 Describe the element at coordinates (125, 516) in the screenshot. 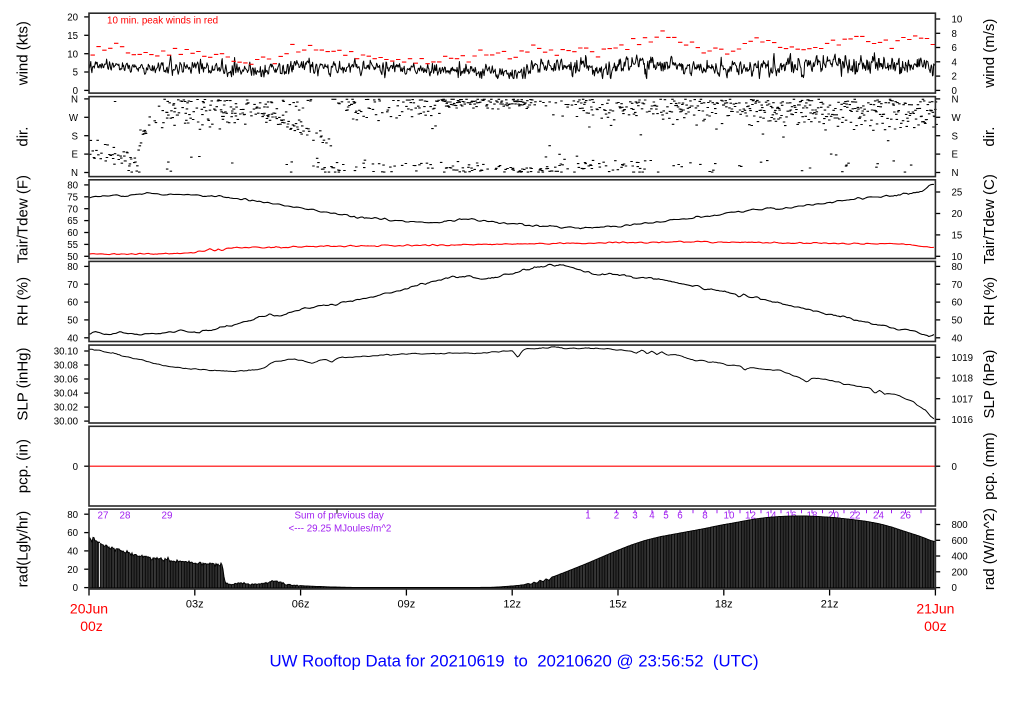

I see `svg-text: 28` at that location.